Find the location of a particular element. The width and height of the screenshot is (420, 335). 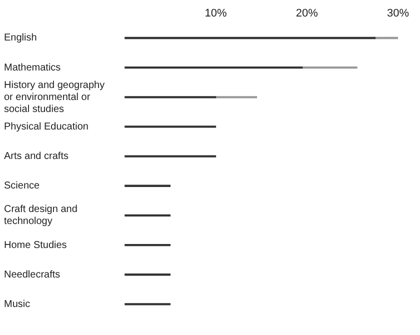

y-tick-label: English is located at coordinates (20, 38).